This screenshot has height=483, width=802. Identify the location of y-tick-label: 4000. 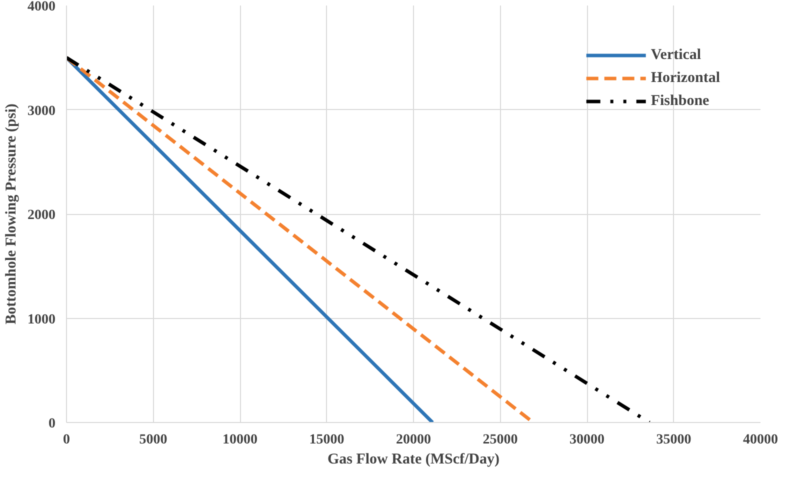
(42, 7).